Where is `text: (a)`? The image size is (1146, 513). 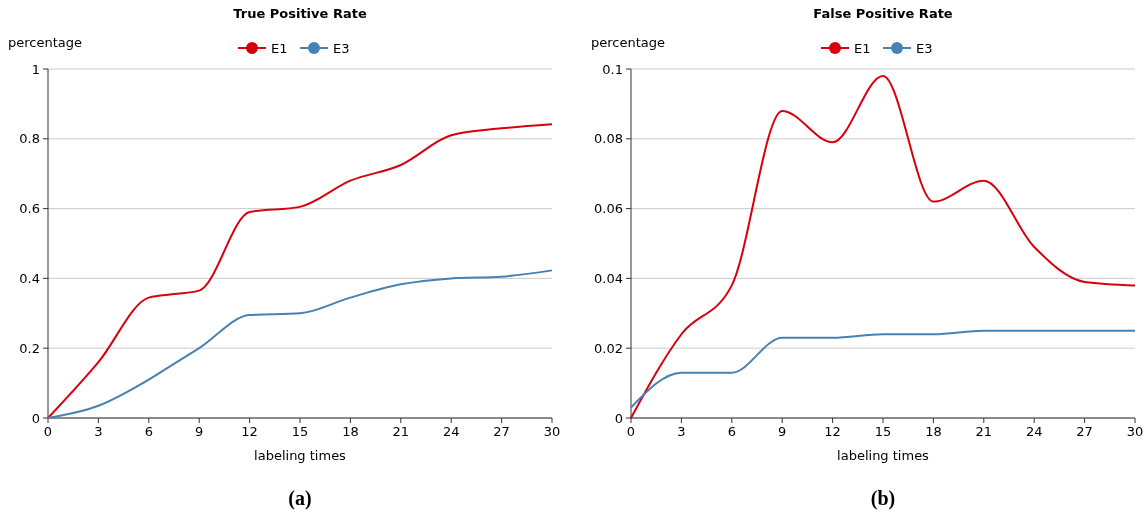
text: (a) is located at coordinates (300, 498).